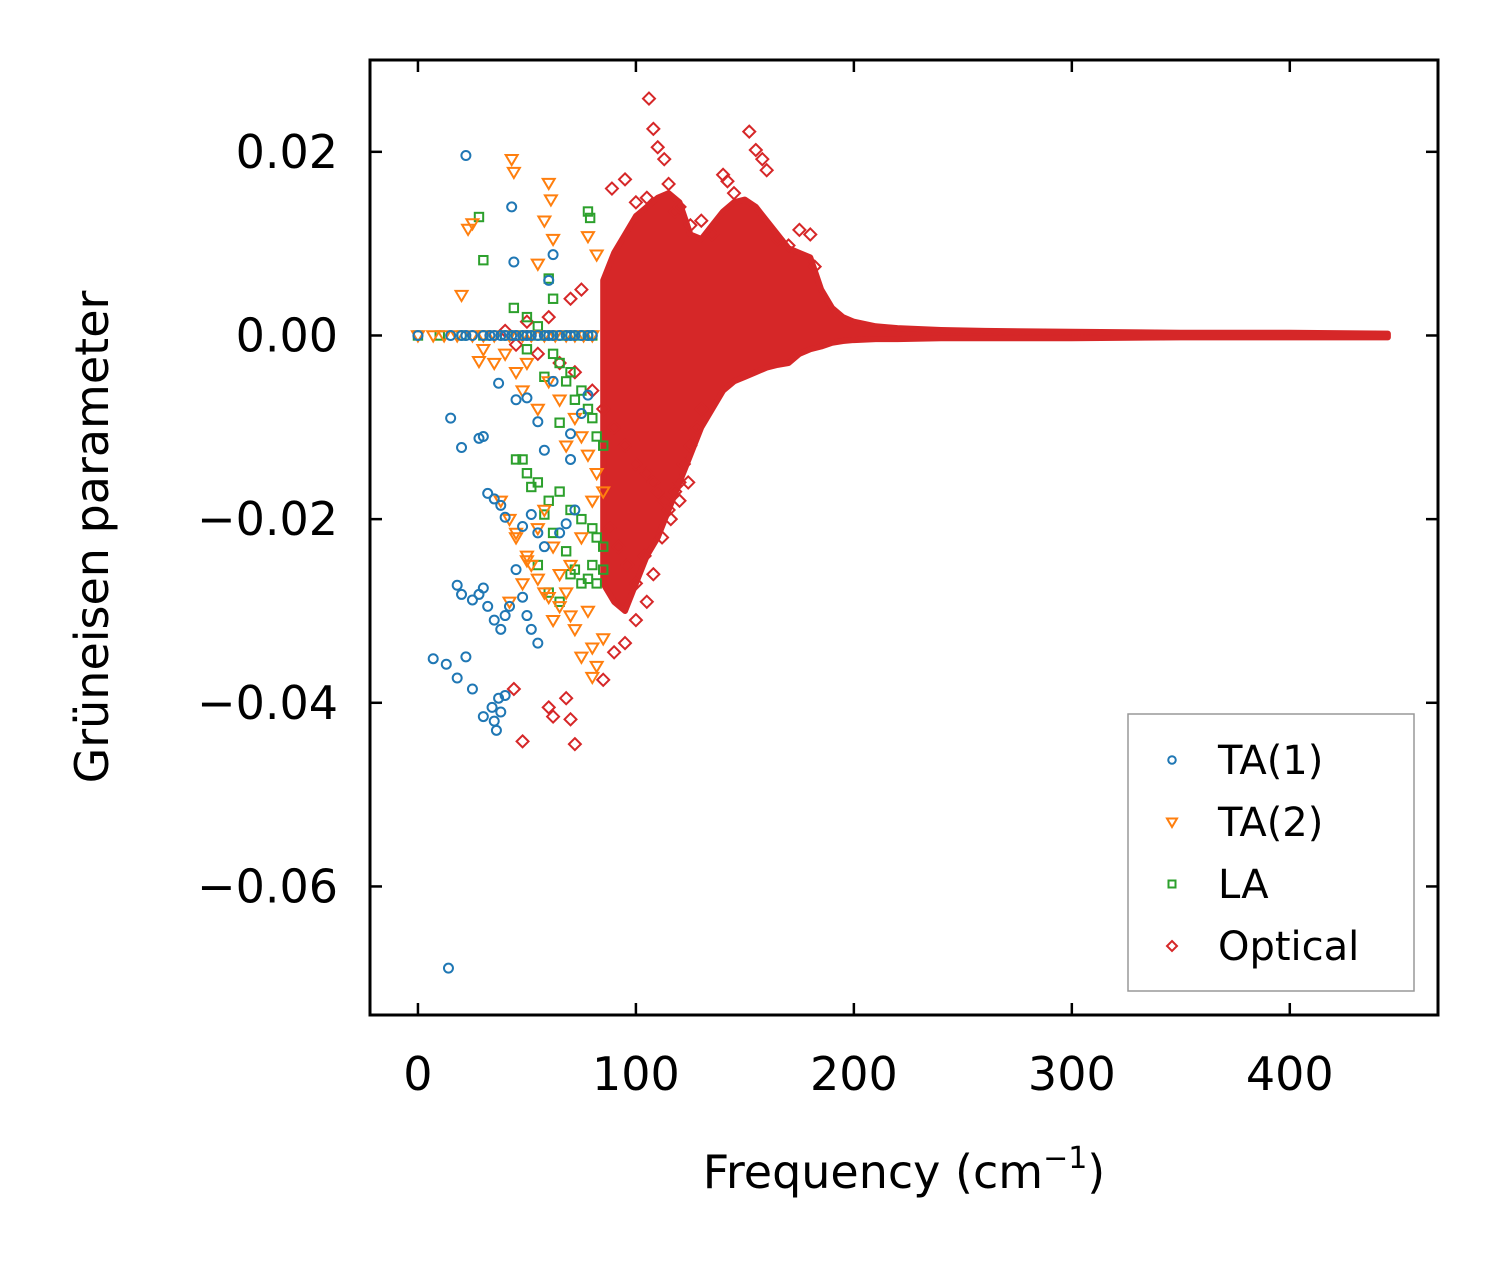 The width and height of the screenshot is (1499, 1264). What do you see at coordinates (287, 335) in the screenshot?
I see `y-tick-label: 0.00` at bounding box center [287, 335].